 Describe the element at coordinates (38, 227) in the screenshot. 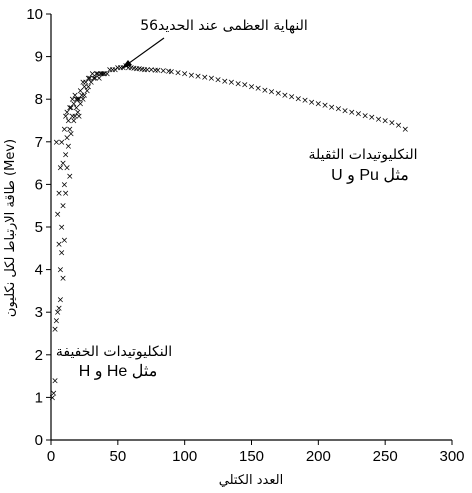

I see `y-ticks: 0 1 2 3 4 5 6 7 8 9 10` at that location.